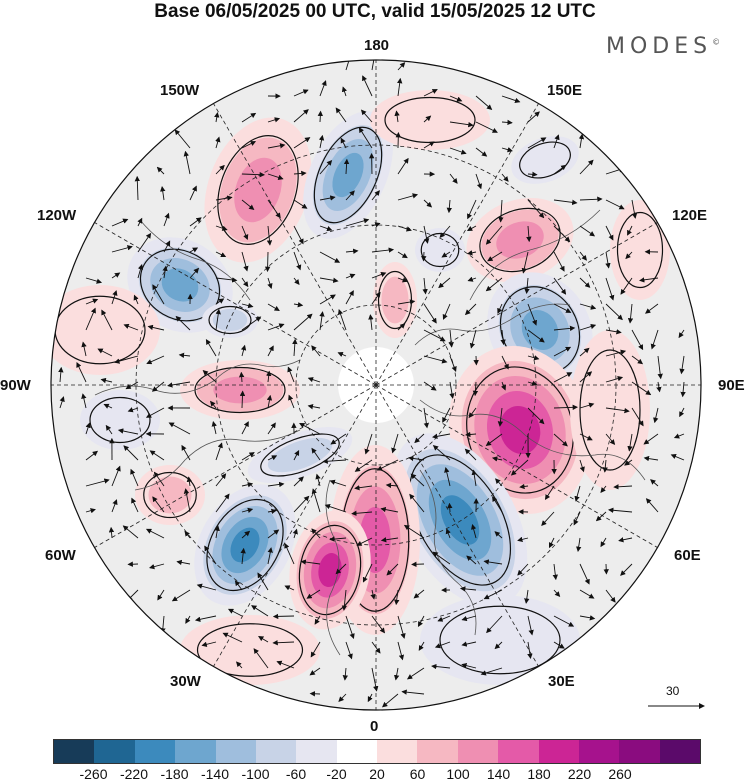  Describe the element at coordinates (377, 45) in the screenshot. I see `lon-label-180: 180` at that location.